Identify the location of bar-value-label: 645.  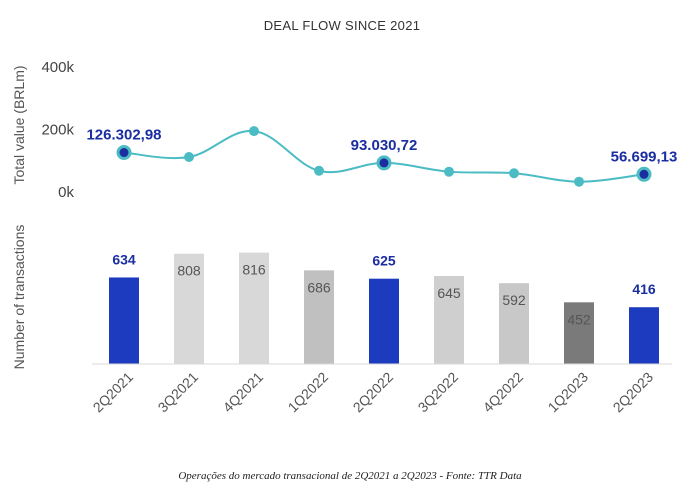
(449, 293).